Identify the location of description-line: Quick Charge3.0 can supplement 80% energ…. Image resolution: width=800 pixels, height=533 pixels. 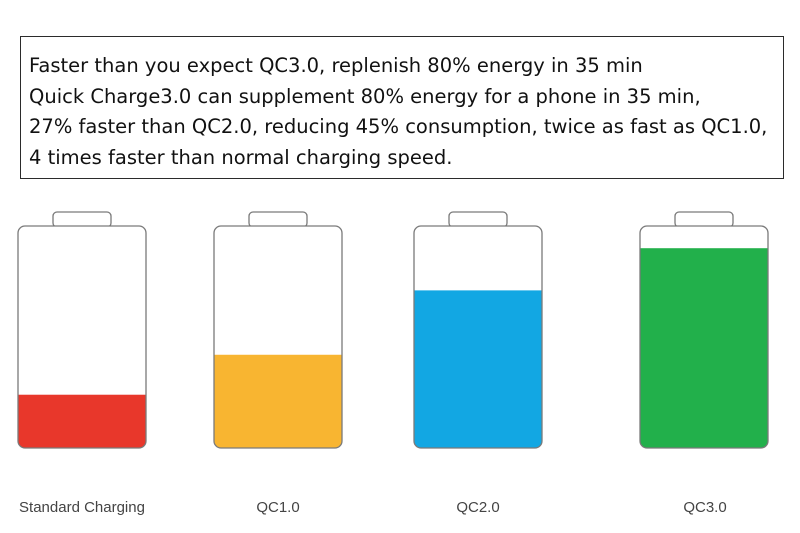
(365, 96).